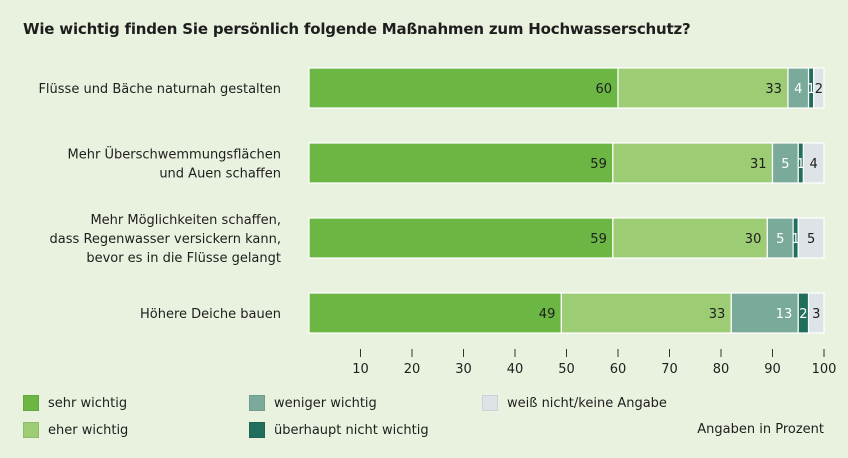 The height and width of the screenshot is (458, 848). Describe the element at coordinates (669, 369) in the screenshot. I see `x-tick-label: 70` at that location.